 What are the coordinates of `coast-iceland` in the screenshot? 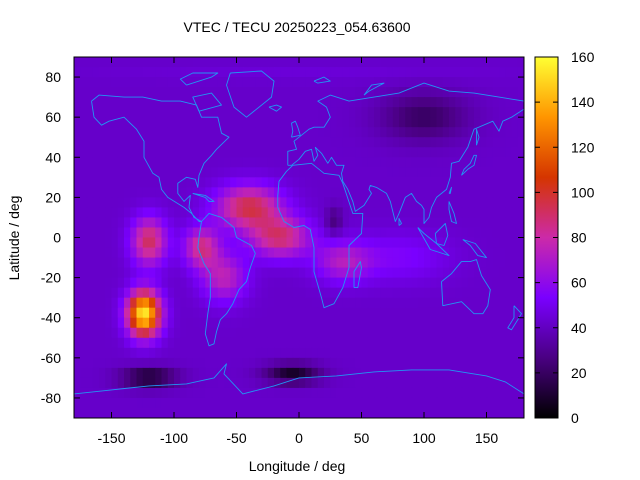 It's located at (275, 108).